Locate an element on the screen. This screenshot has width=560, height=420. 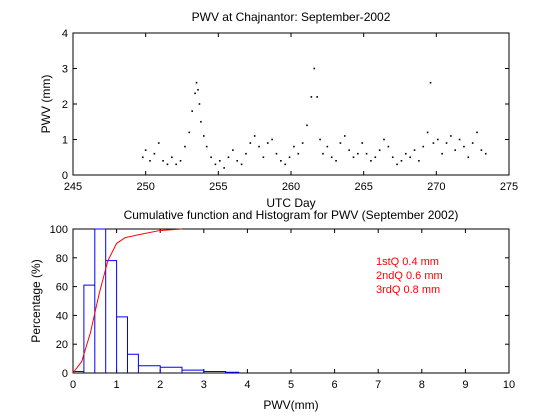
top-plot-x-axis-label: UTC Day is located at coordinates (290, 203).